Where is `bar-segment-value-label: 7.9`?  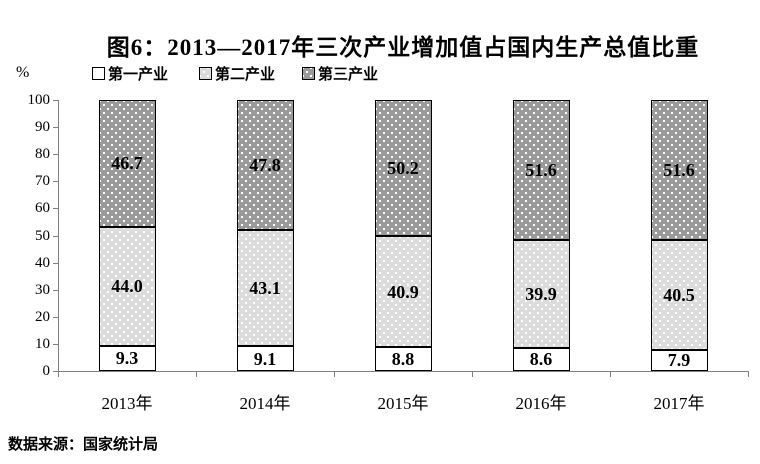
bar-segment-value-label: 7.9 is located at coordinates (679, 360).